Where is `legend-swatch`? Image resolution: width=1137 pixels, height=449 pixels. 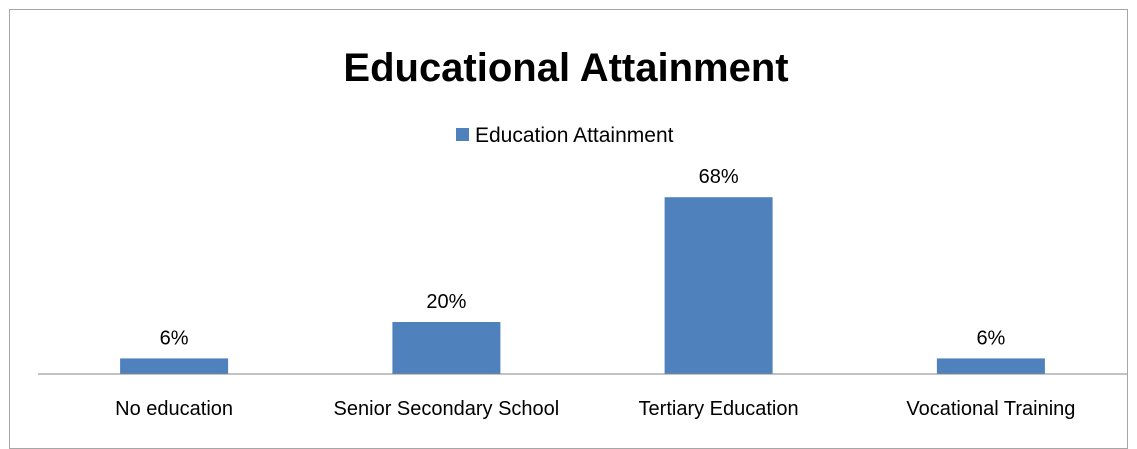 legend-swatch is located at coordinates (462, 134).